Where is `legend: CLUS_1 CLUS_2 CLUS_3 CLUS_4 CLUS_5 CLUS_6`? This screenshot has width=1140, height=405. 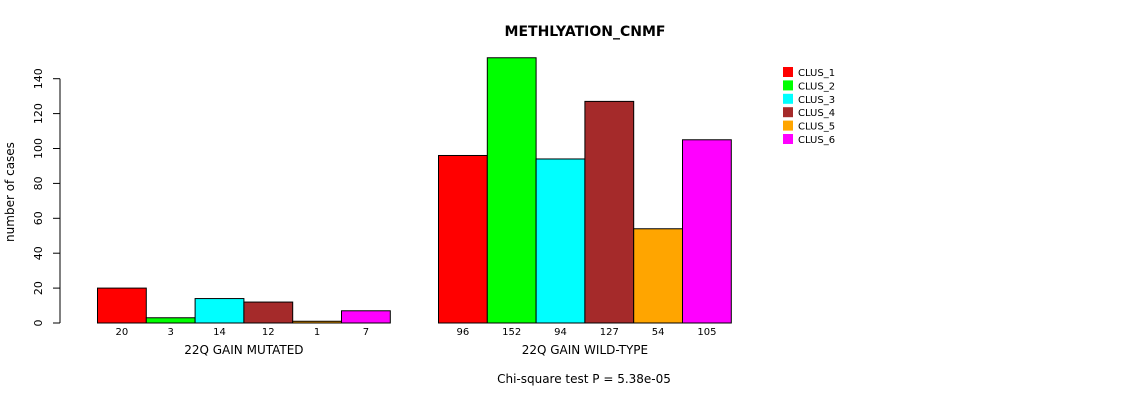 legend: CLUS_1 CLUS_2 CLUS_3 CLUS_4 CLUS_5 CLUS_6 is located at coordinates (809, 106).